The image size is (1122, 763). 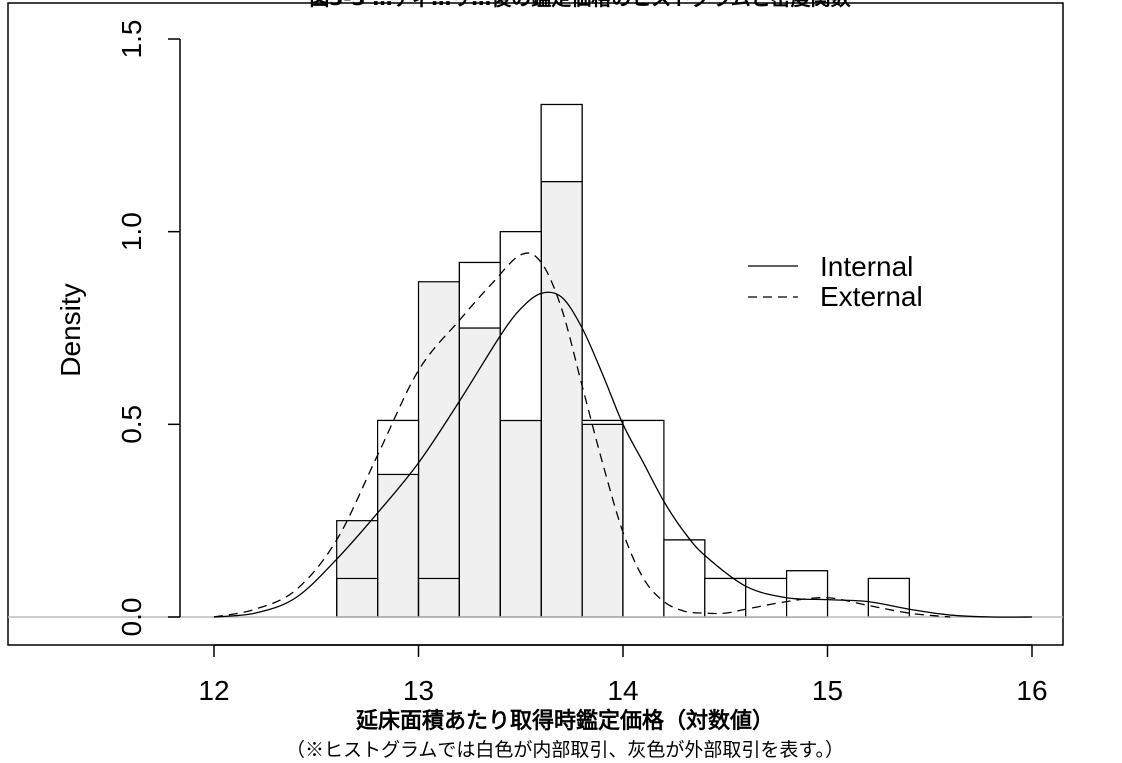 I want to click on y-tick-label: 1.5, so click(x=131, y=39).